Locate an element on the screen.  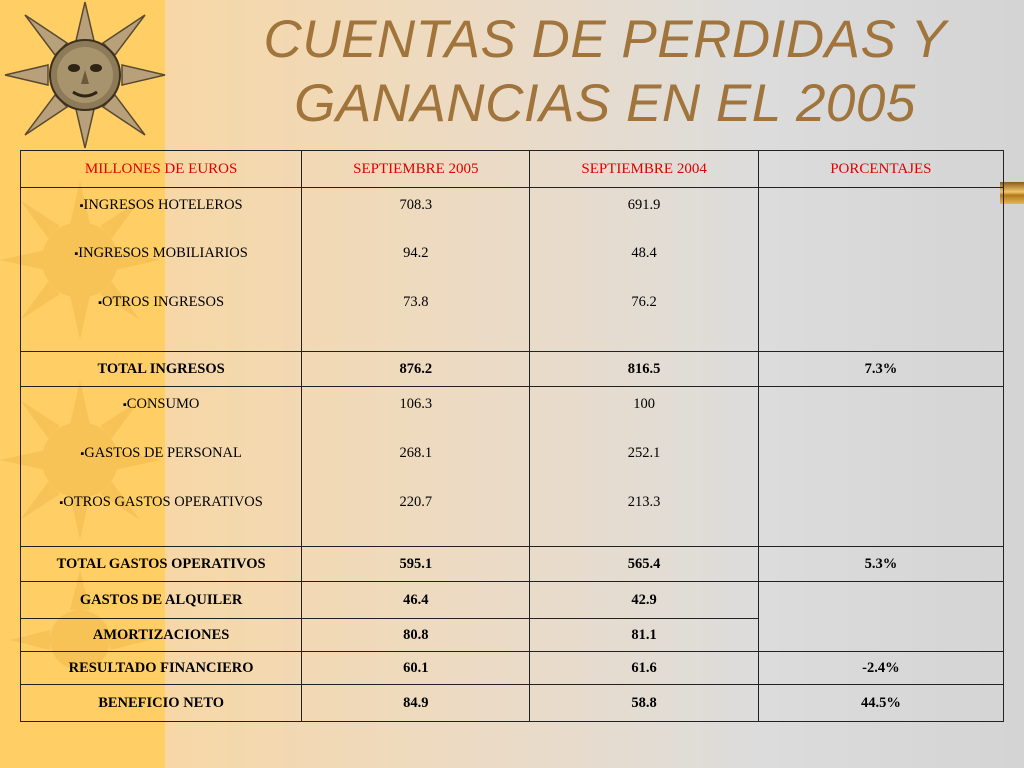
value-cell: 100 is located at coordinates (644, 404).